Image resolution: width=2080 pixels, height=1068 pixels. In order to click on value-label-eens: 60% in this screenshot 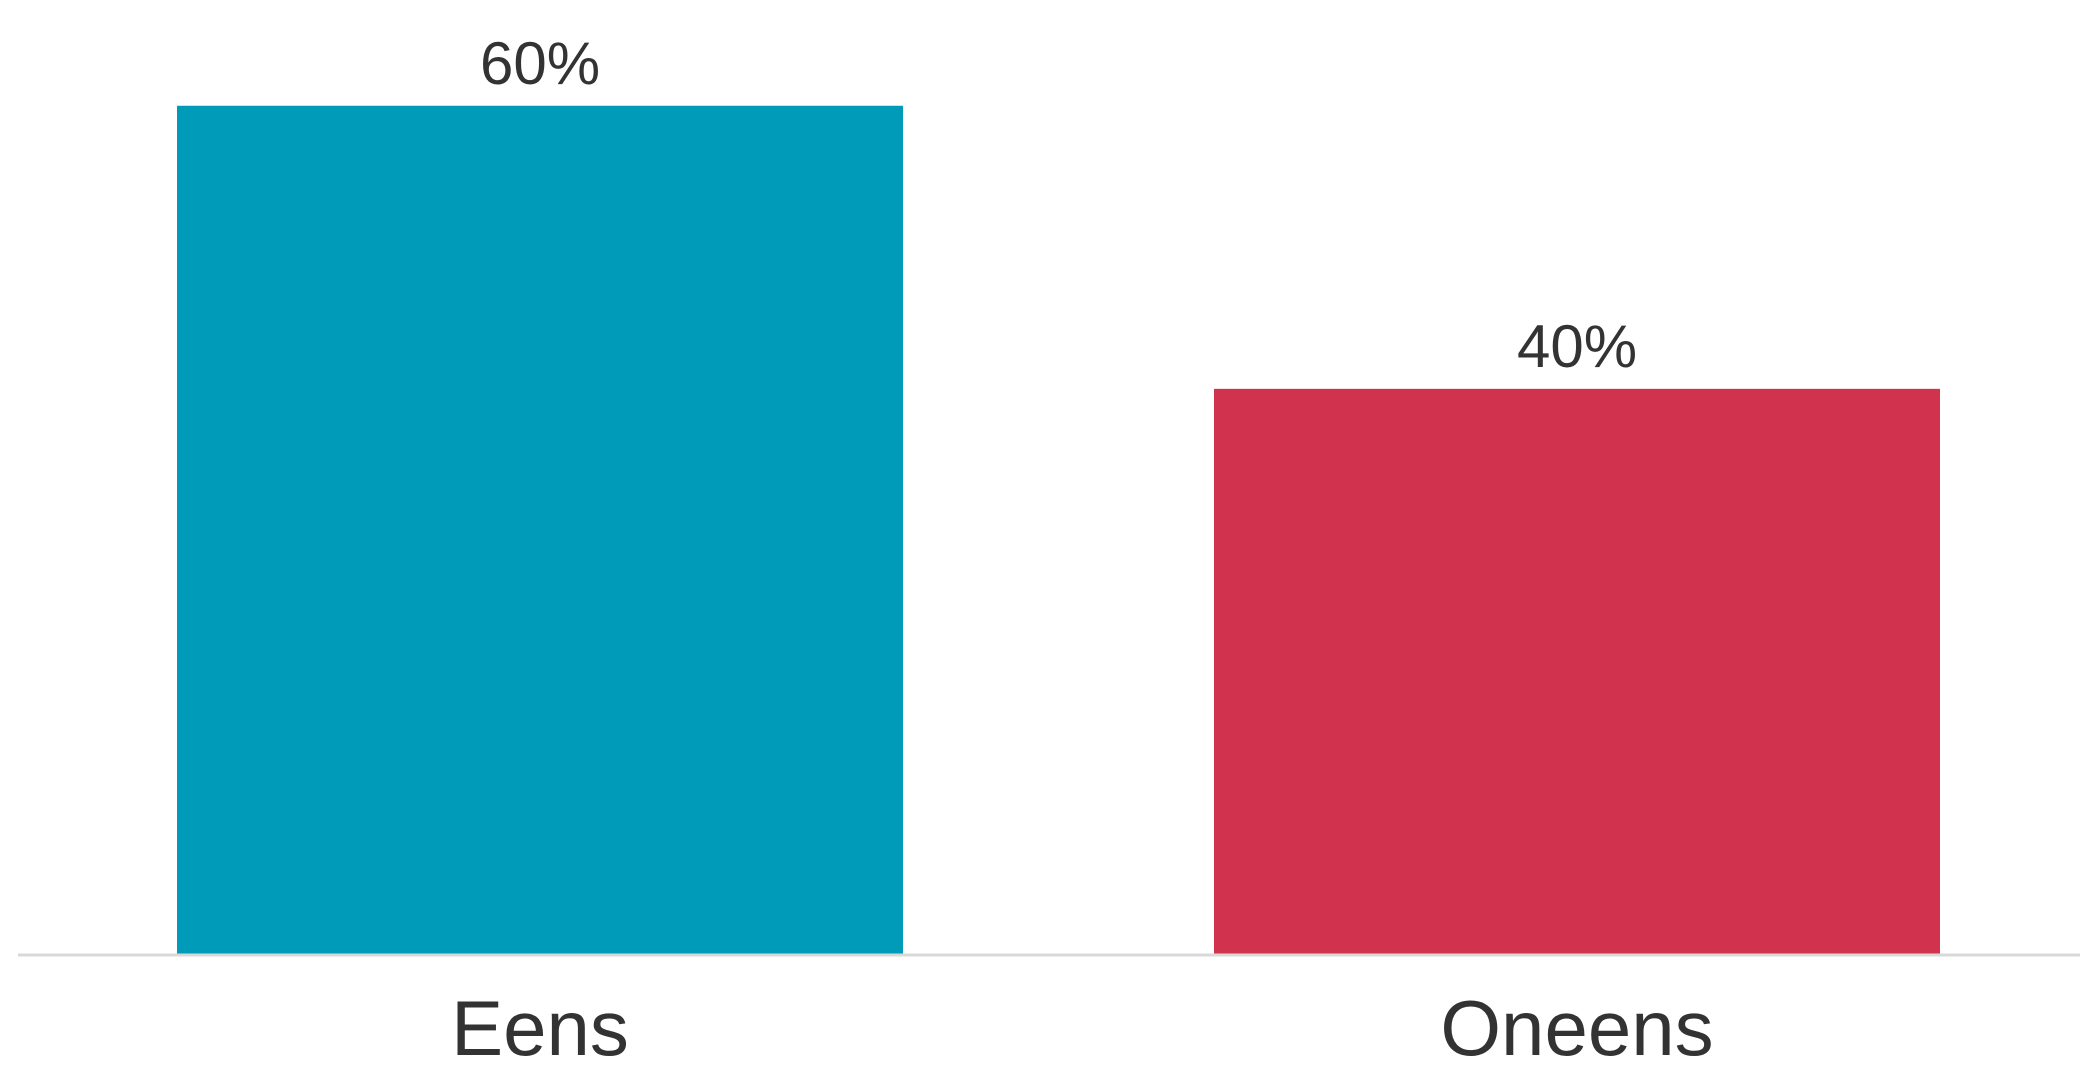, I will do `click(540, 63)`.